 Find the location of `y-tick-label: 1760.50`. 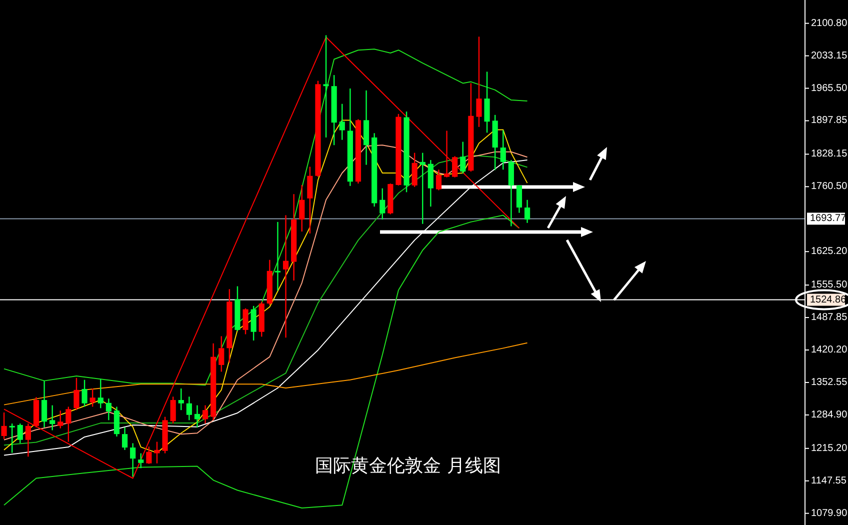

y-tick-label: 1760.50 is located at coordinates (829, 186).